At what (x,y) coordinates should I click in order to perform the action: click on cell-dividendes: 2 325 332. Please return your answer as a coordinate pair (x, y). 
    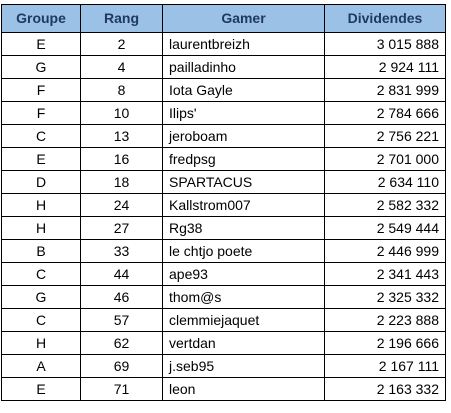
    Looking at the image, I should click on (385, 297).